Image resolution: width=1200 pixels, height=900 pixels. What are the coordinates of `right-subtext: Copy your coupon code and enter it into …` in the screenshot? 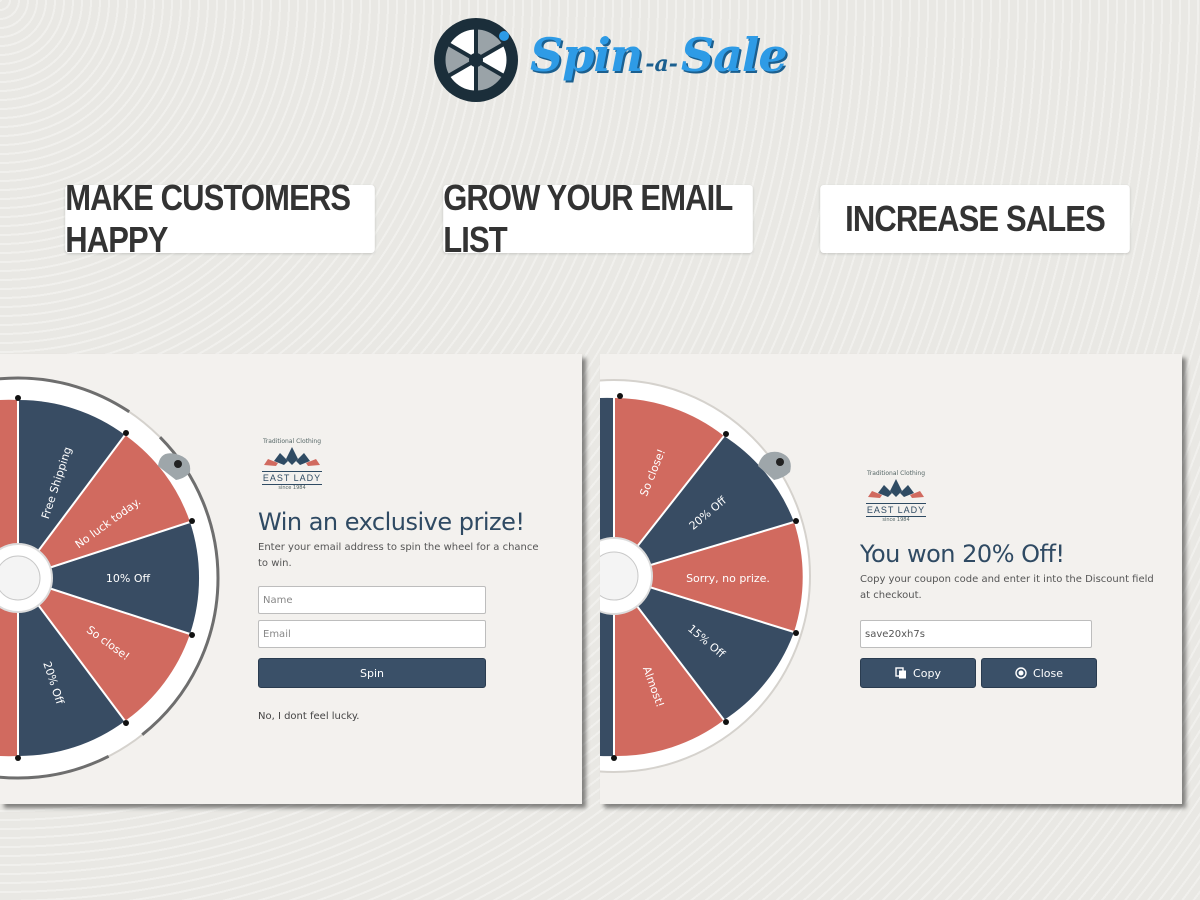 It's located at (1007, 587).